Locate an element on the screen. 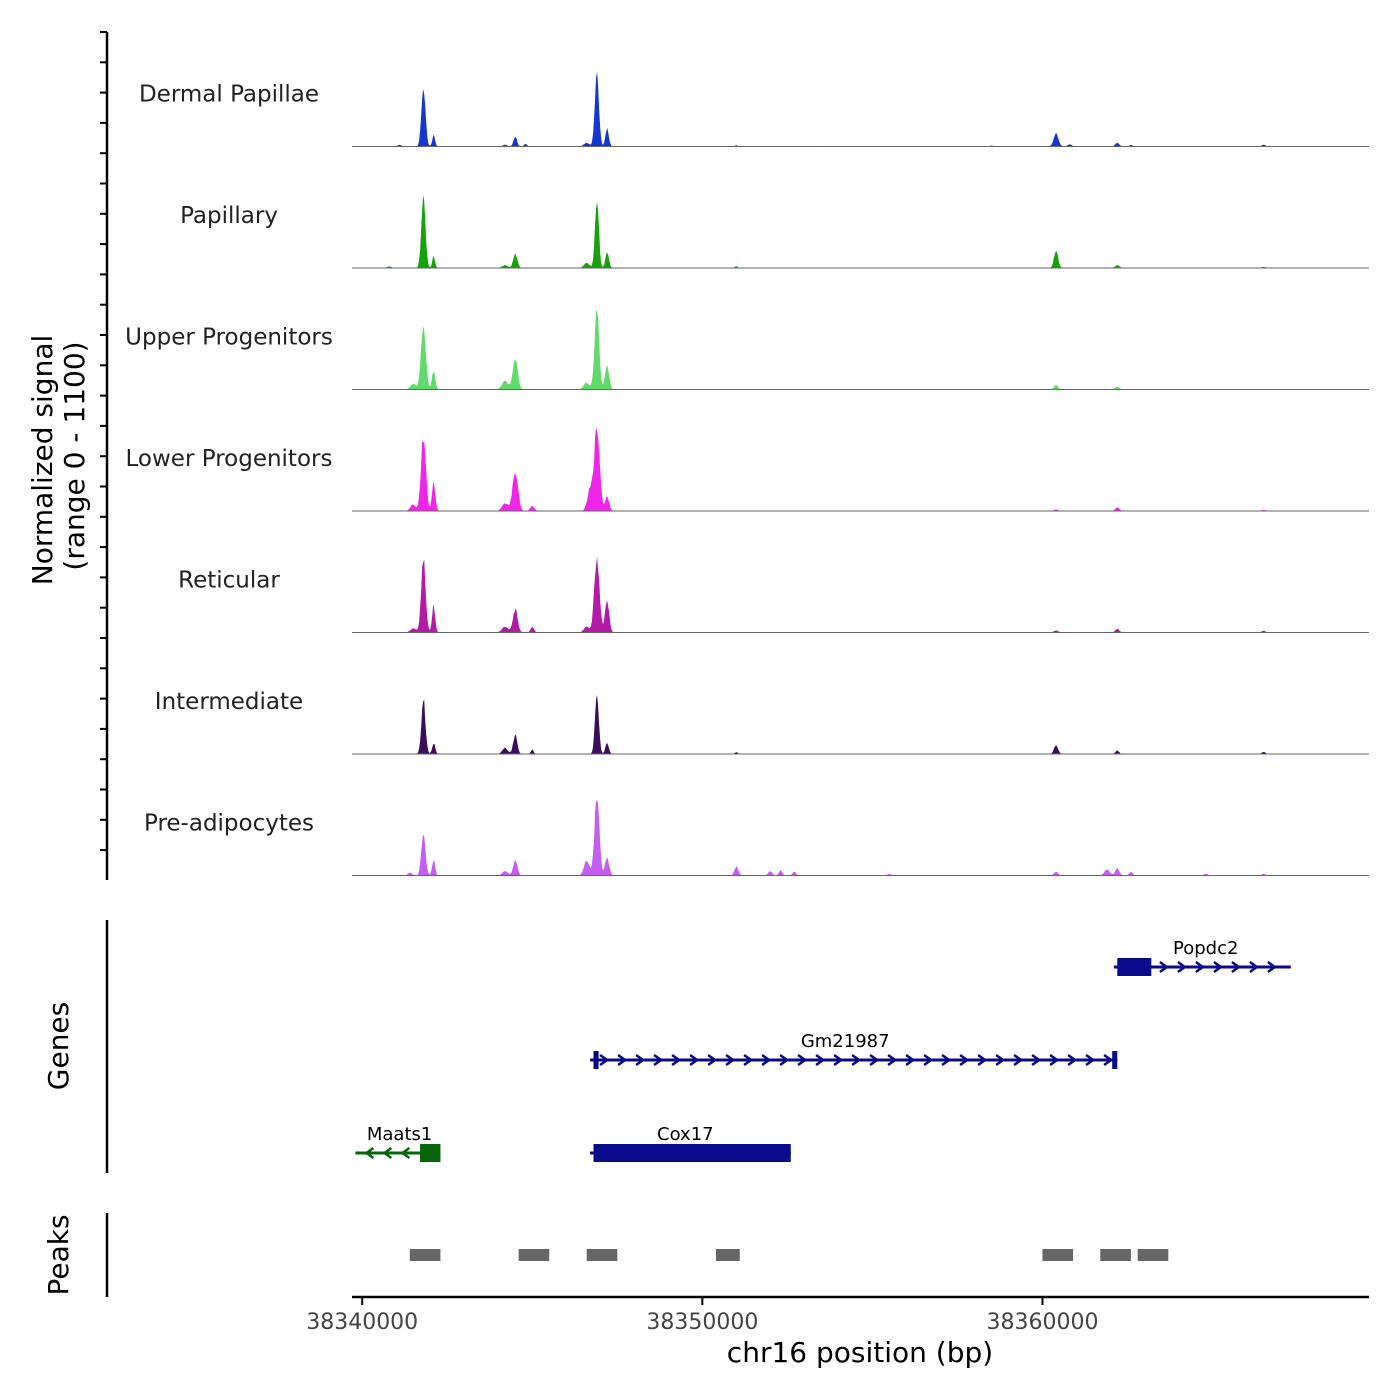 Image resolution: width=1400 pixels, height=1400 pixels. gene-popdc2: Popdc2 is located at coordinates (1202, 957).